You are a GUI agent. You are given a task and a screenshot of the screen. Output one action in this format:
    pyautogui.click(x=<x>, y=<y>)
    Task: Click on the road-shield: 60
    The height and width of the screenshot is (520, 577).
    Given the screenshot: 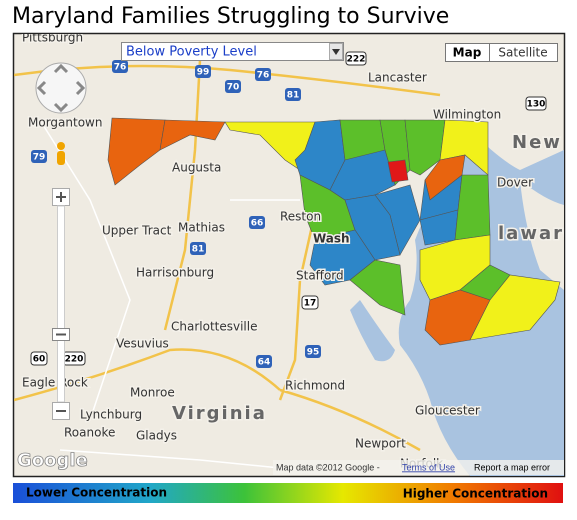 What is the action you would take?
    pyautogui.click(x=39, y=360)
    